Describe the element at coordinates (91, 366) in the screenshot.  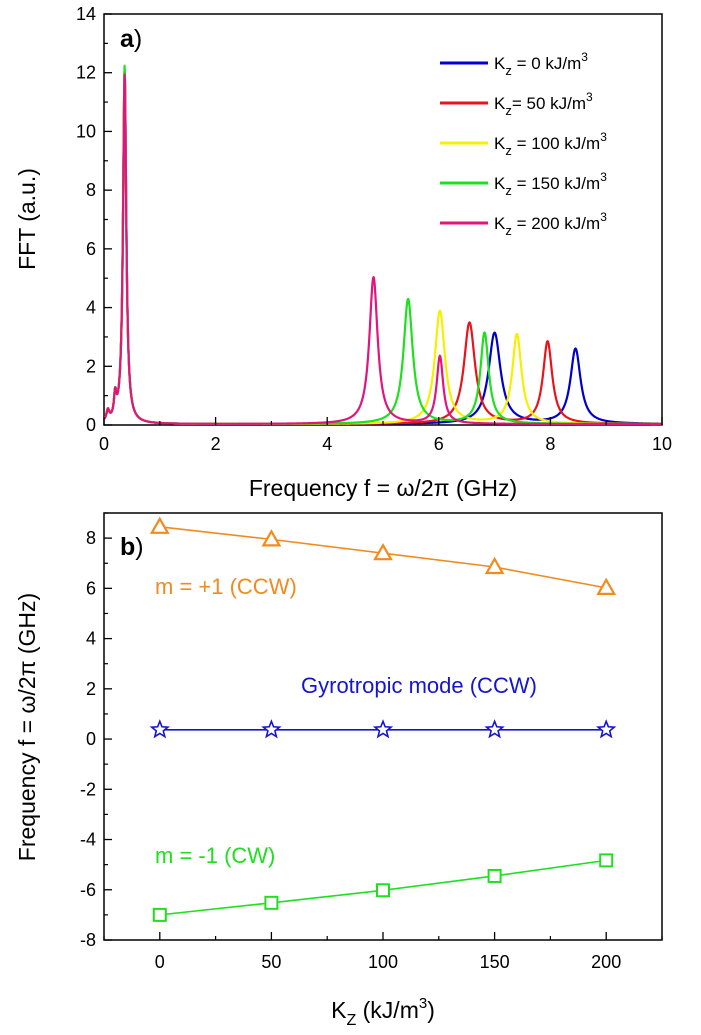
I see `y-tick-label-a: 2` at that location.